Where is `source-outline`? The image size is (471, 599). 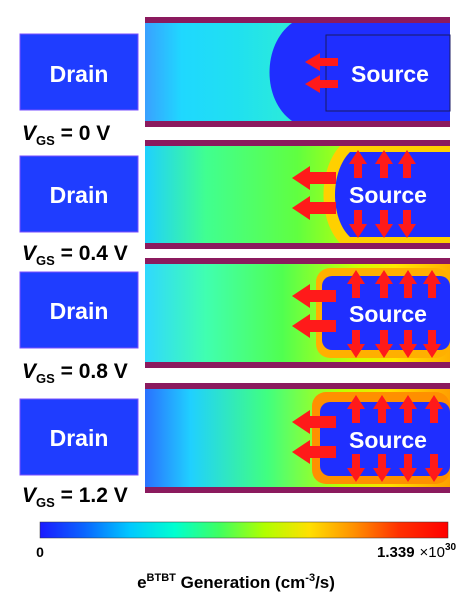
source-outline is located at coordinates (388, 73).